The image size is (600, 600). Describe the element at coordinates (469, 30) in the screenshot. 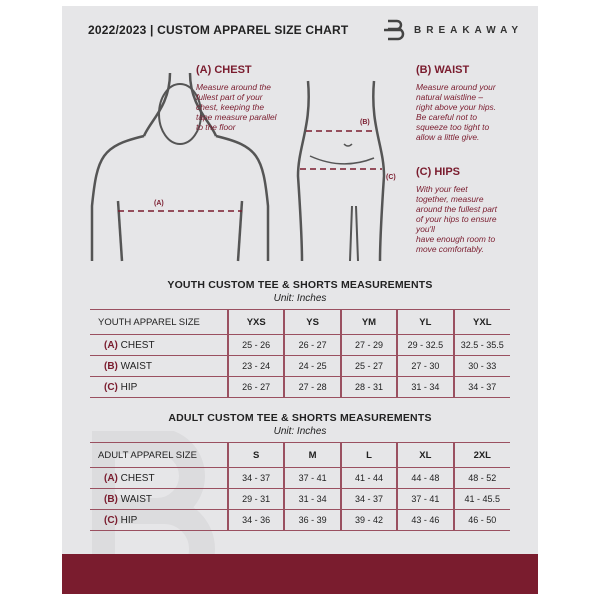

I see `brand-name: BREAKAWAY` at that location.